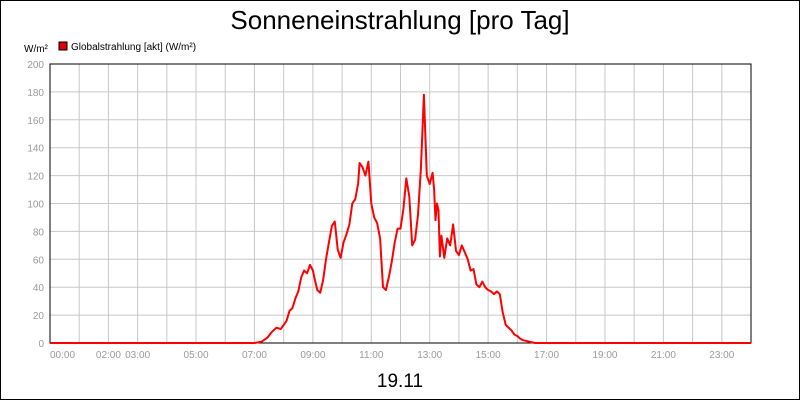 Image resolution: width=800 pixels, height=400 pixels. What do you see at coordinates (41, 344) in the screenshot?
I see `y-tick-label: 0` at bounding box center [41, 344].